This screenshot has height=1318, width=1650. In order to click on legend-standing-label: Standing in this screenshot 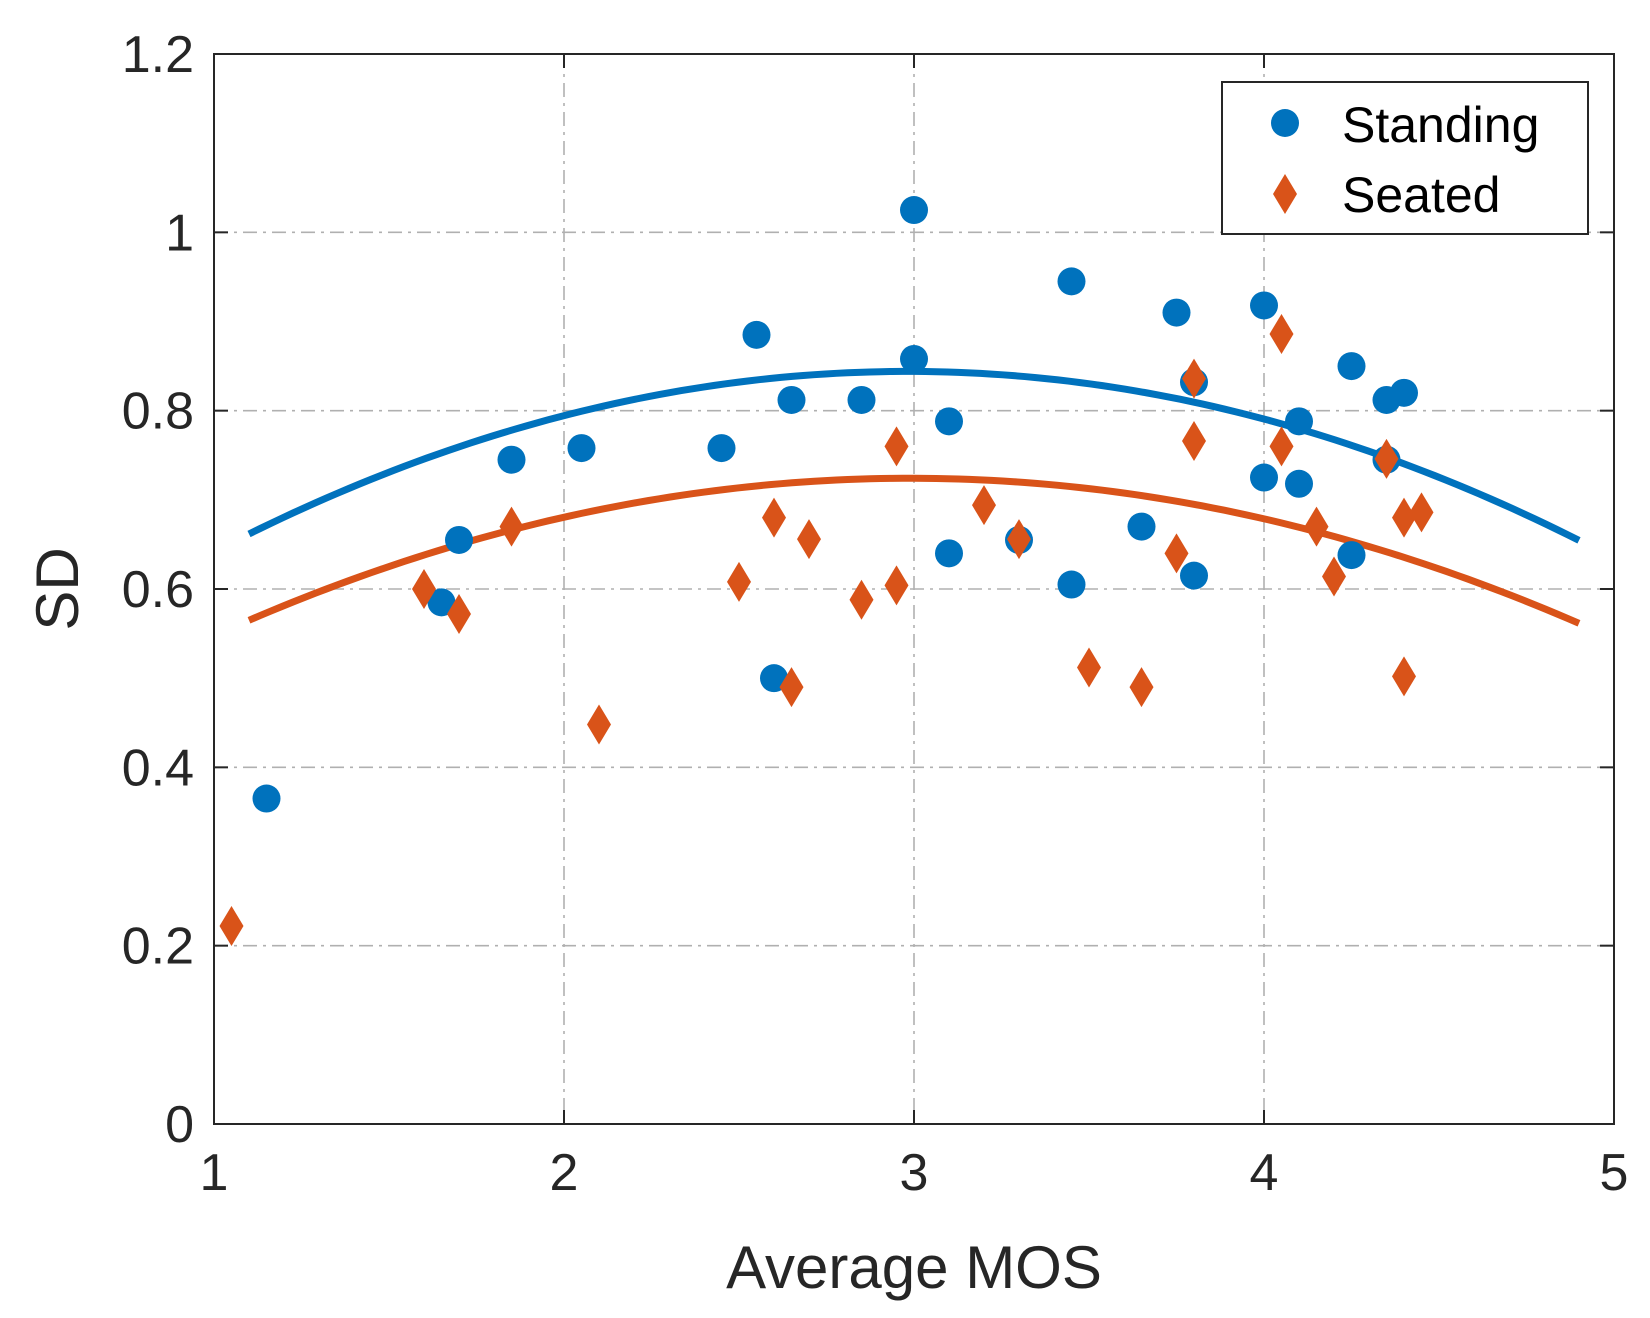, I will do `click(1440, 125)`.